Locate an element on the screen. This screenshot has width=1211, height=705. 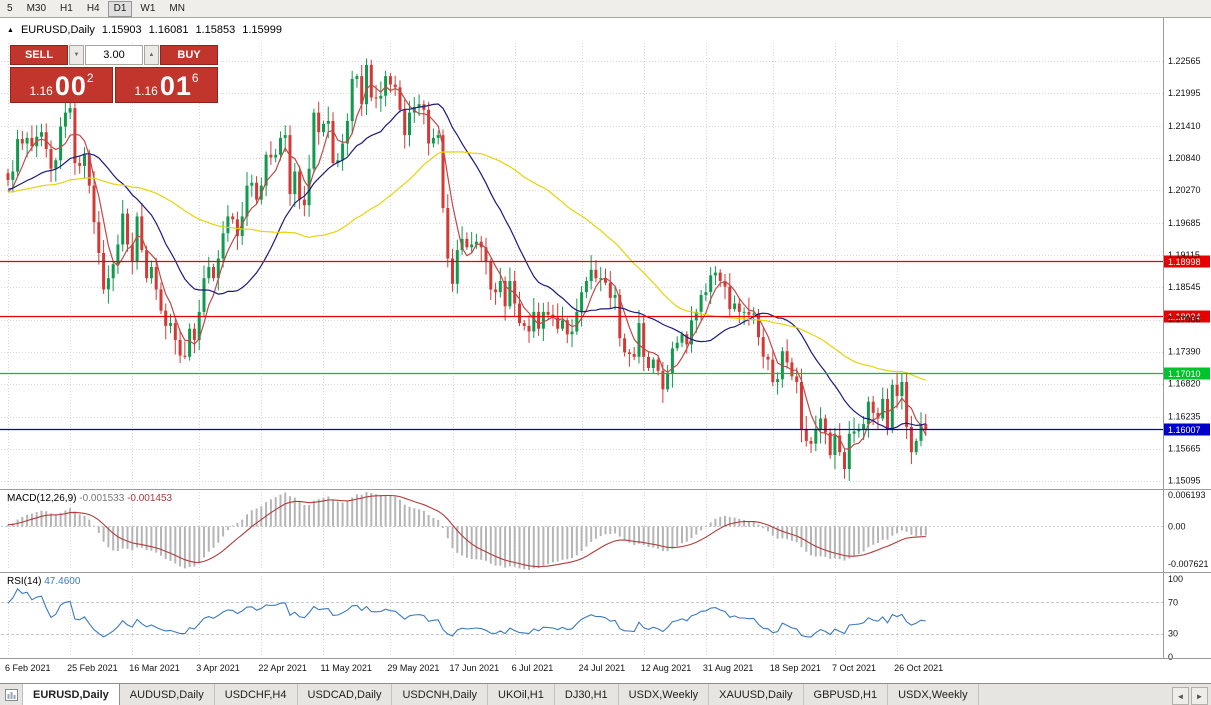
sell-button: SELL is located at coordinates (39, 55).